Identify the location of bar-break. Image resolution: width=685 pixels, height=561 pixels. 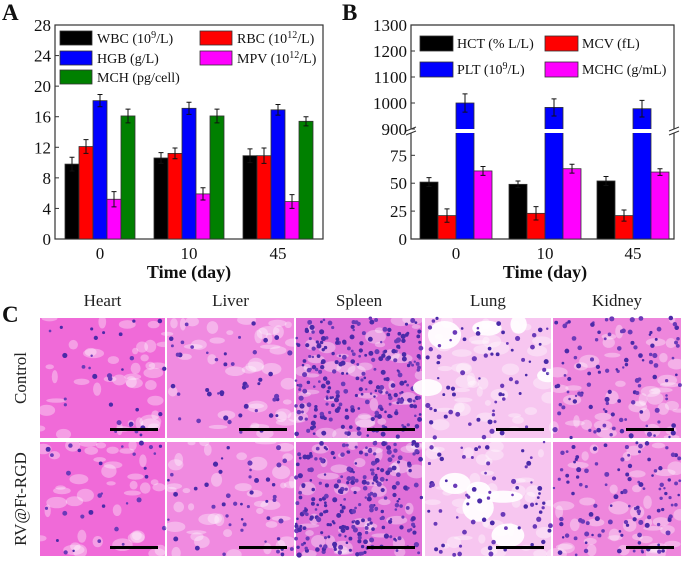
(465, 131).